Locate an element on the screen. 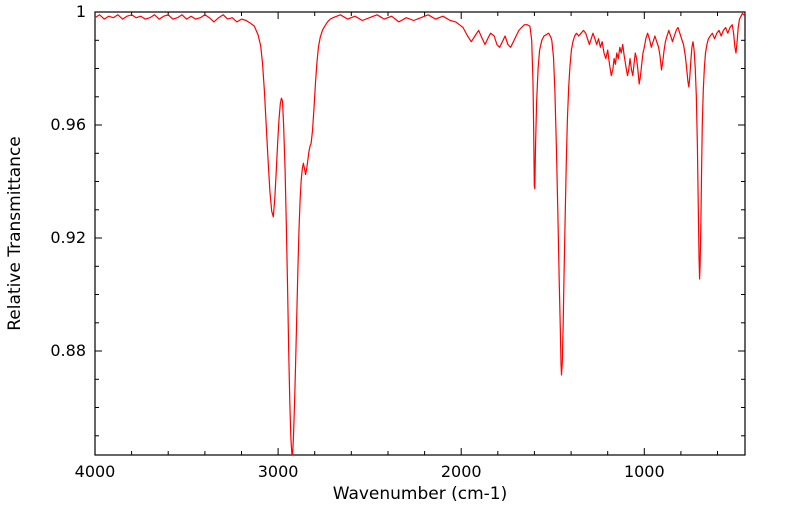 The image size is (799, 516). x-axis-title: Wavenumber (cm-1) is located at coordinates (420, 494).